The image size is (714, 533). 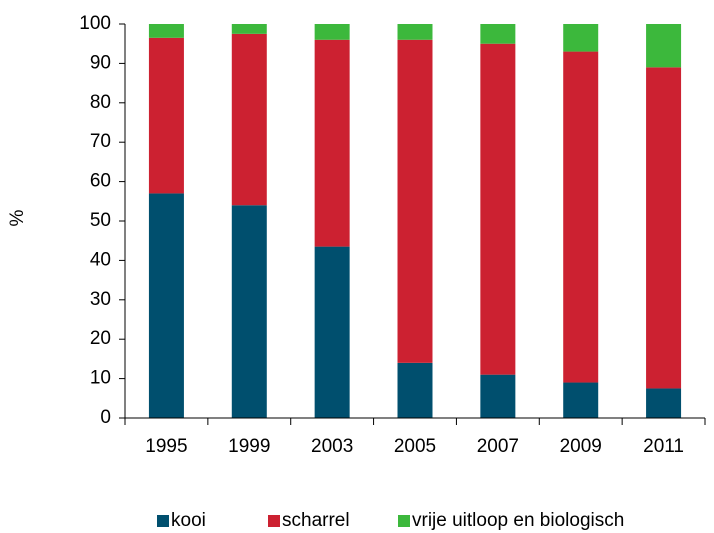 I want to click on y-tick-label: 20, so click(x=100, y=338).